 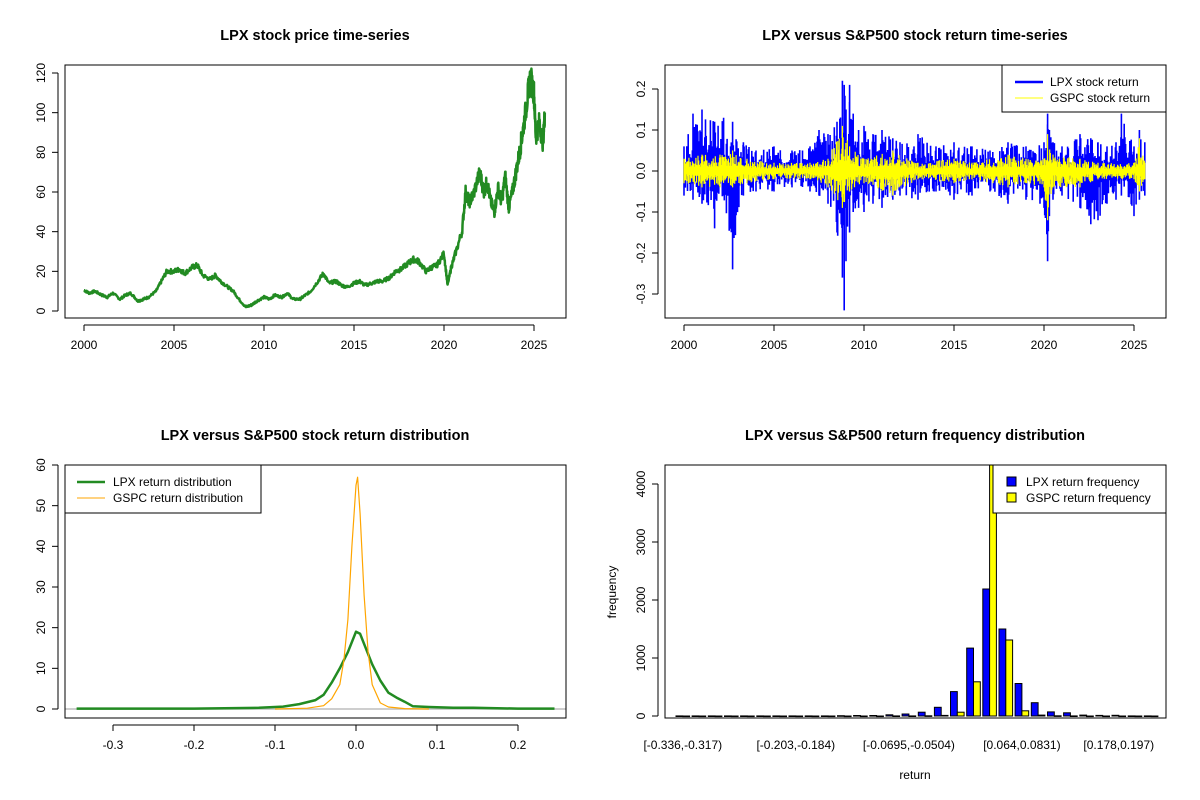 I want to click on x-tick-label: 0.0, so click(x=356, y=745).